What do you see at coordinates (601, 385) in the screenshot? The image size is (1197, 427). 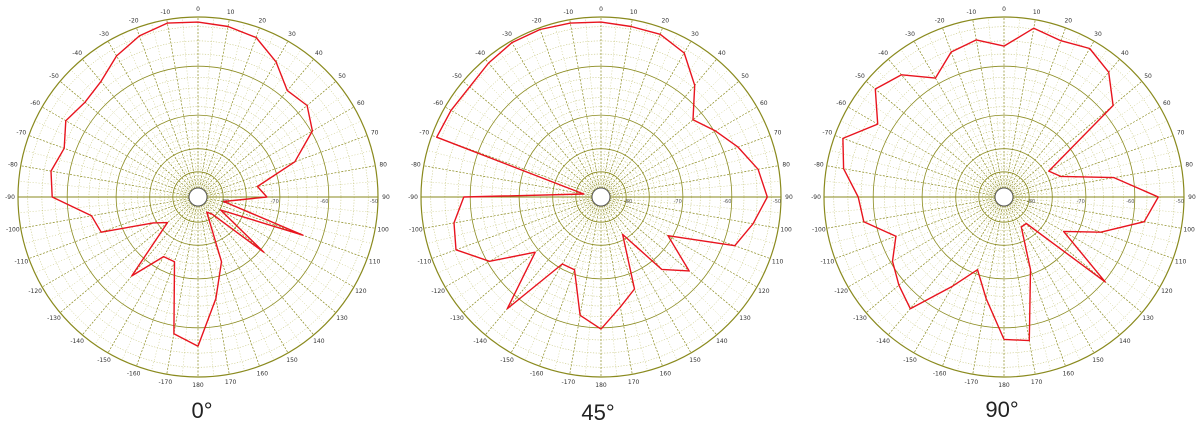 I see `angle-tick-label: 180` at bounding box center [601, 385].